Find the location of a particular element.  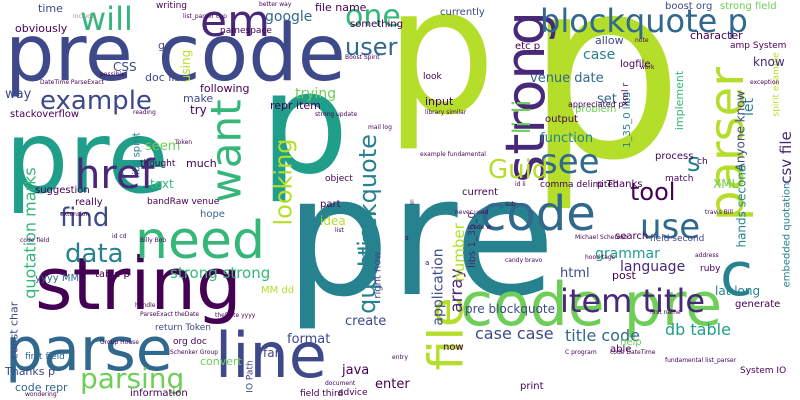

cloud-word: process is located at coordinates (674, 156).